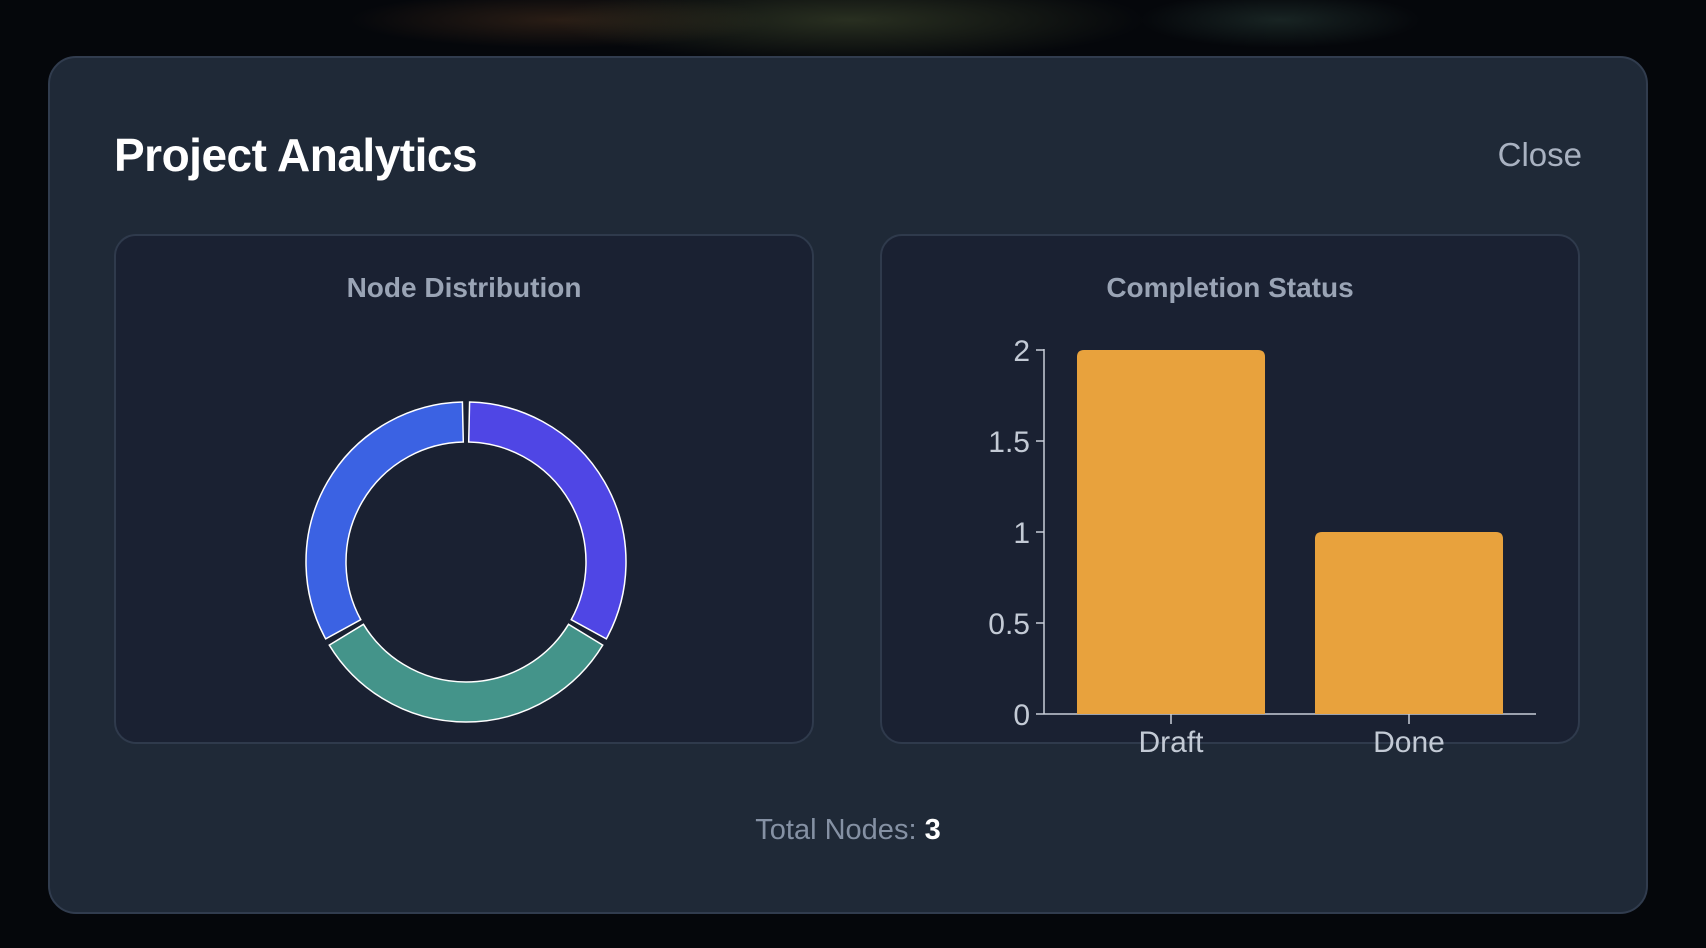 The height and width of the screenshot is (948, 1706). What do you see at coordinates (1409, 742) in the screenshot?
I see `x-tick-label: Done` at bounding box center [1409, 742].